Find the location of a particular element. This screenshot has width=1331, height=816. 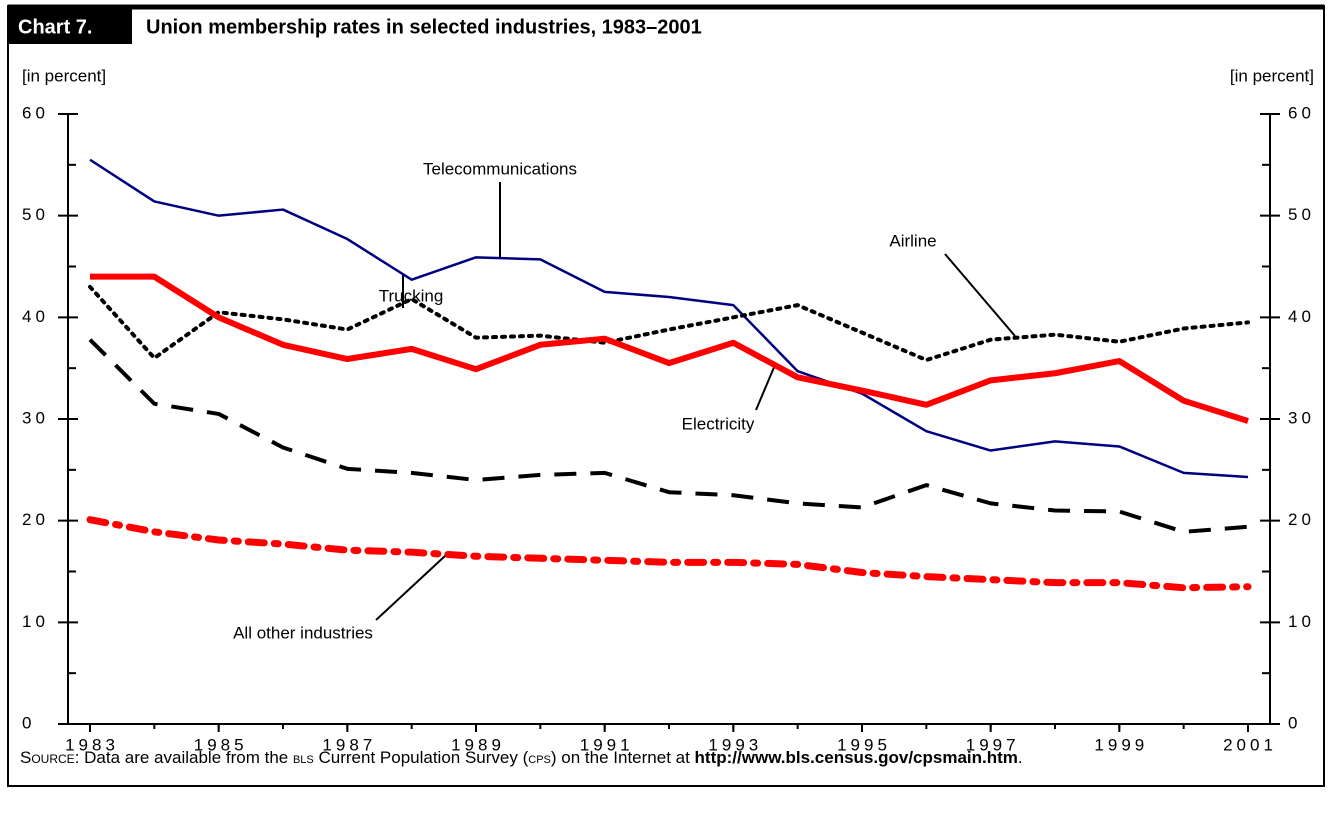

source-part: ) on the Internet at is located at coordinates (622, 757).